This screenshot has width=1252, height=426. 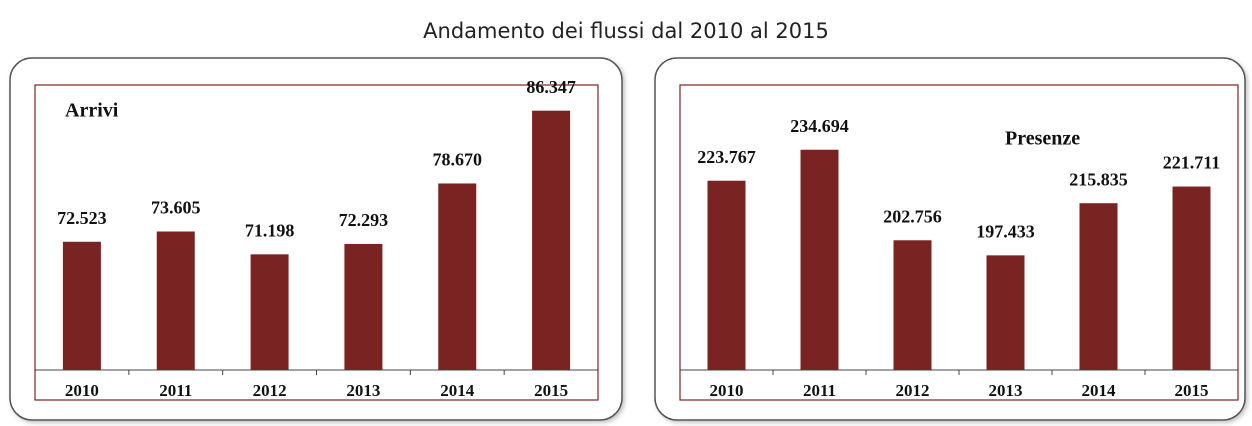 I want to click on panel-title: Arrivi, so click(x=92, y=111).